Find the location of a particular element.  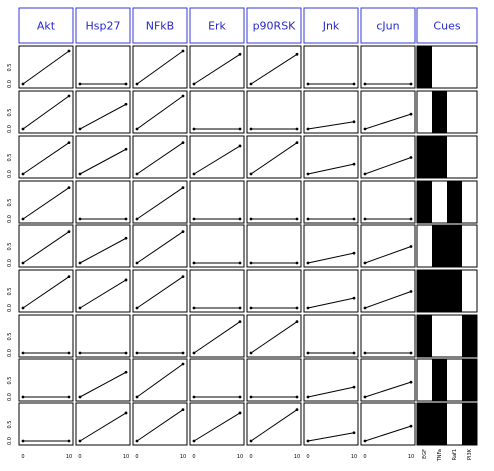

column-header-label: Erk is located at coordinates (217, 26).